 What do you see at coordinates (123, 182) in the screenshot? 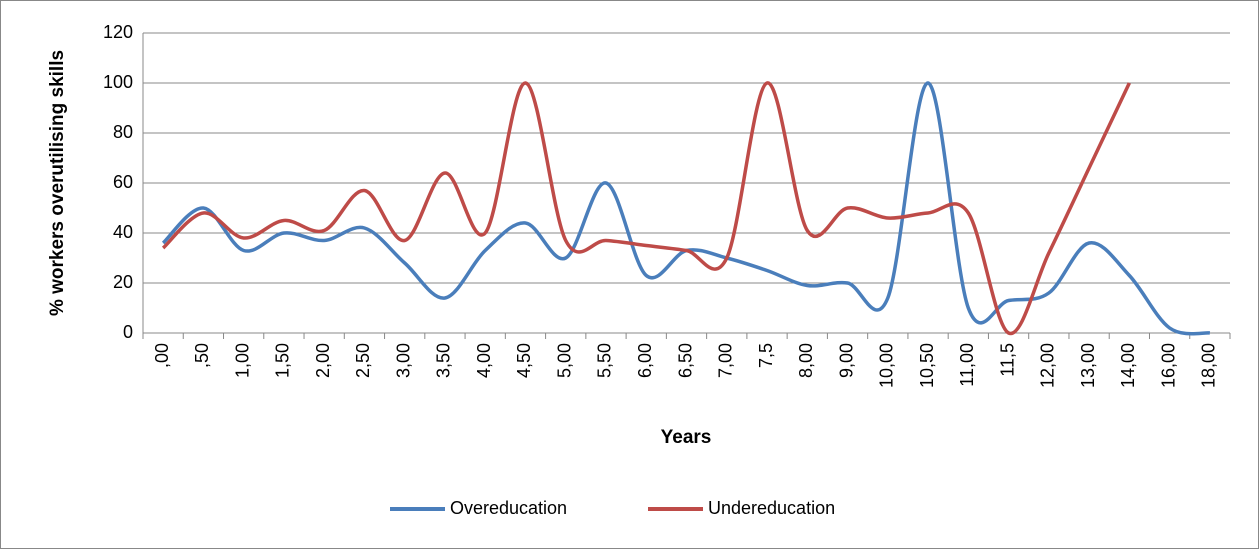
I see `y-tick-label: 60` at bounding box center [123, 182].